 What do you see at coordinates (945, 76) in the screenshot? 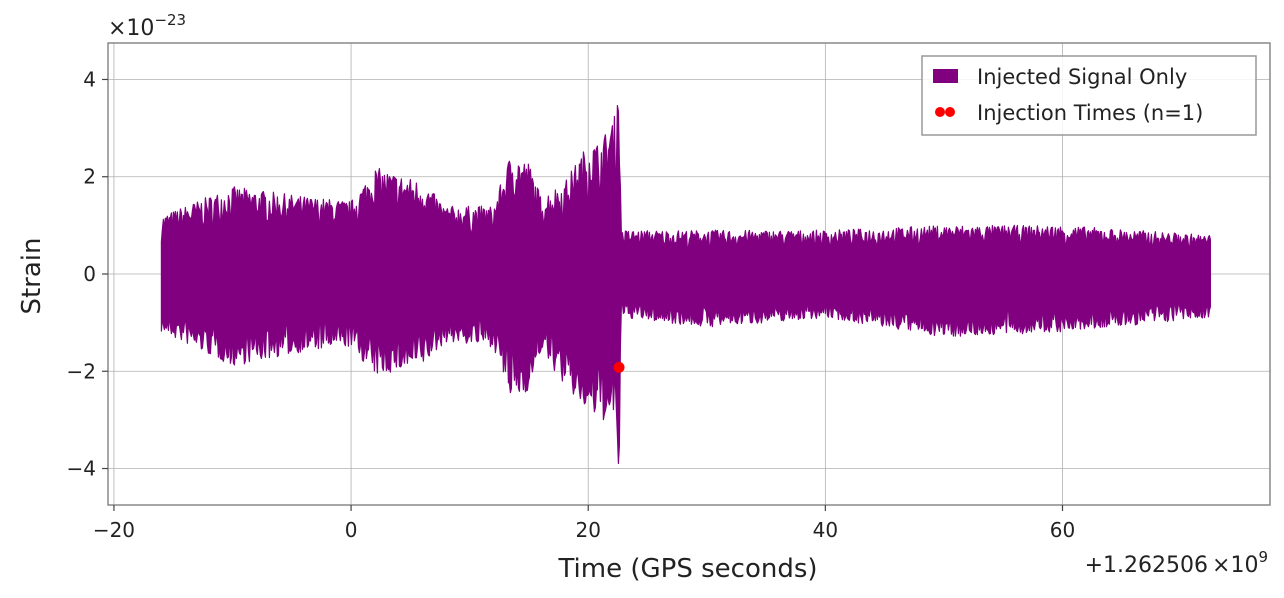
I see `legend-swatch-injected-signal` at bounding box center [945, 76].